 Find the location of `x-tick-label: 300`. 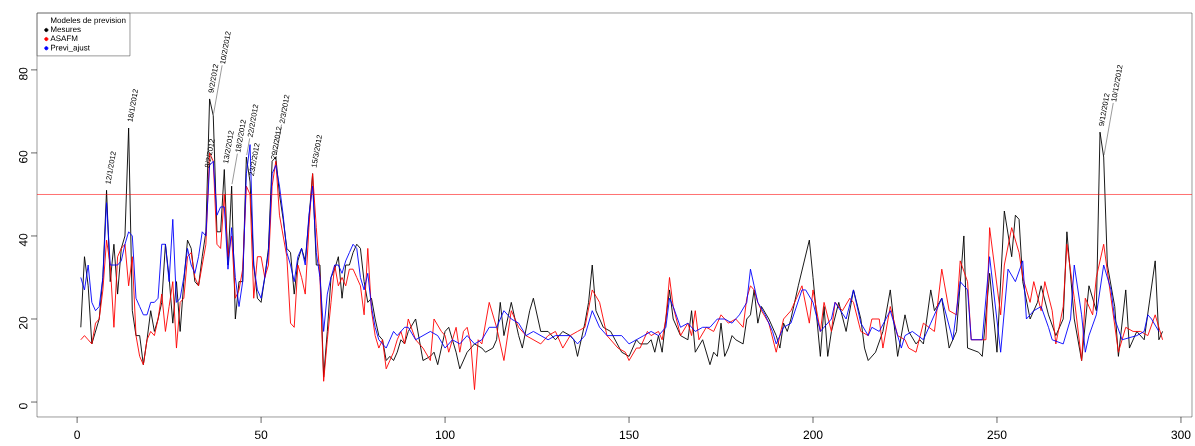

x-tick-label: 300 is located at coordinates (1181, 435).